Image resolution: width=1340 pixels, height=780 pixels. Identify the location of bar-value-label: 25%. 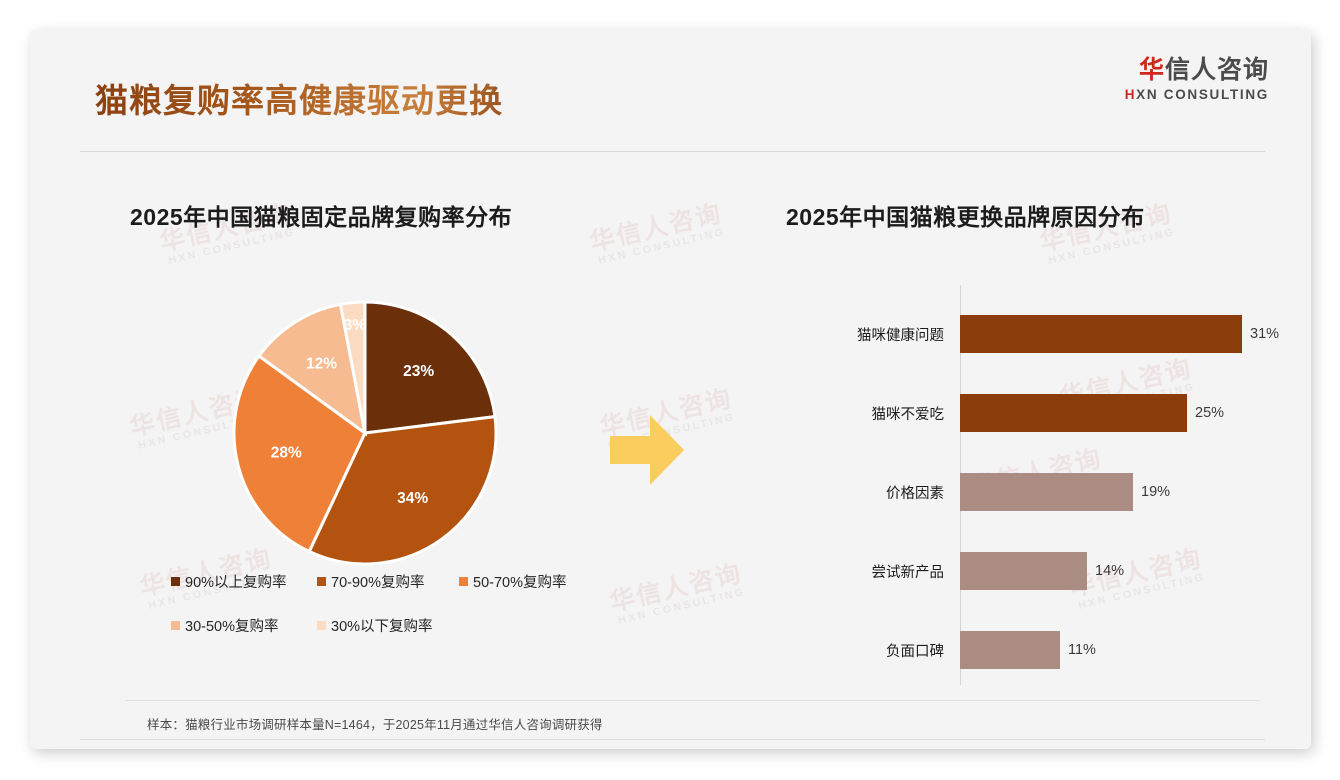
(1210, 413).